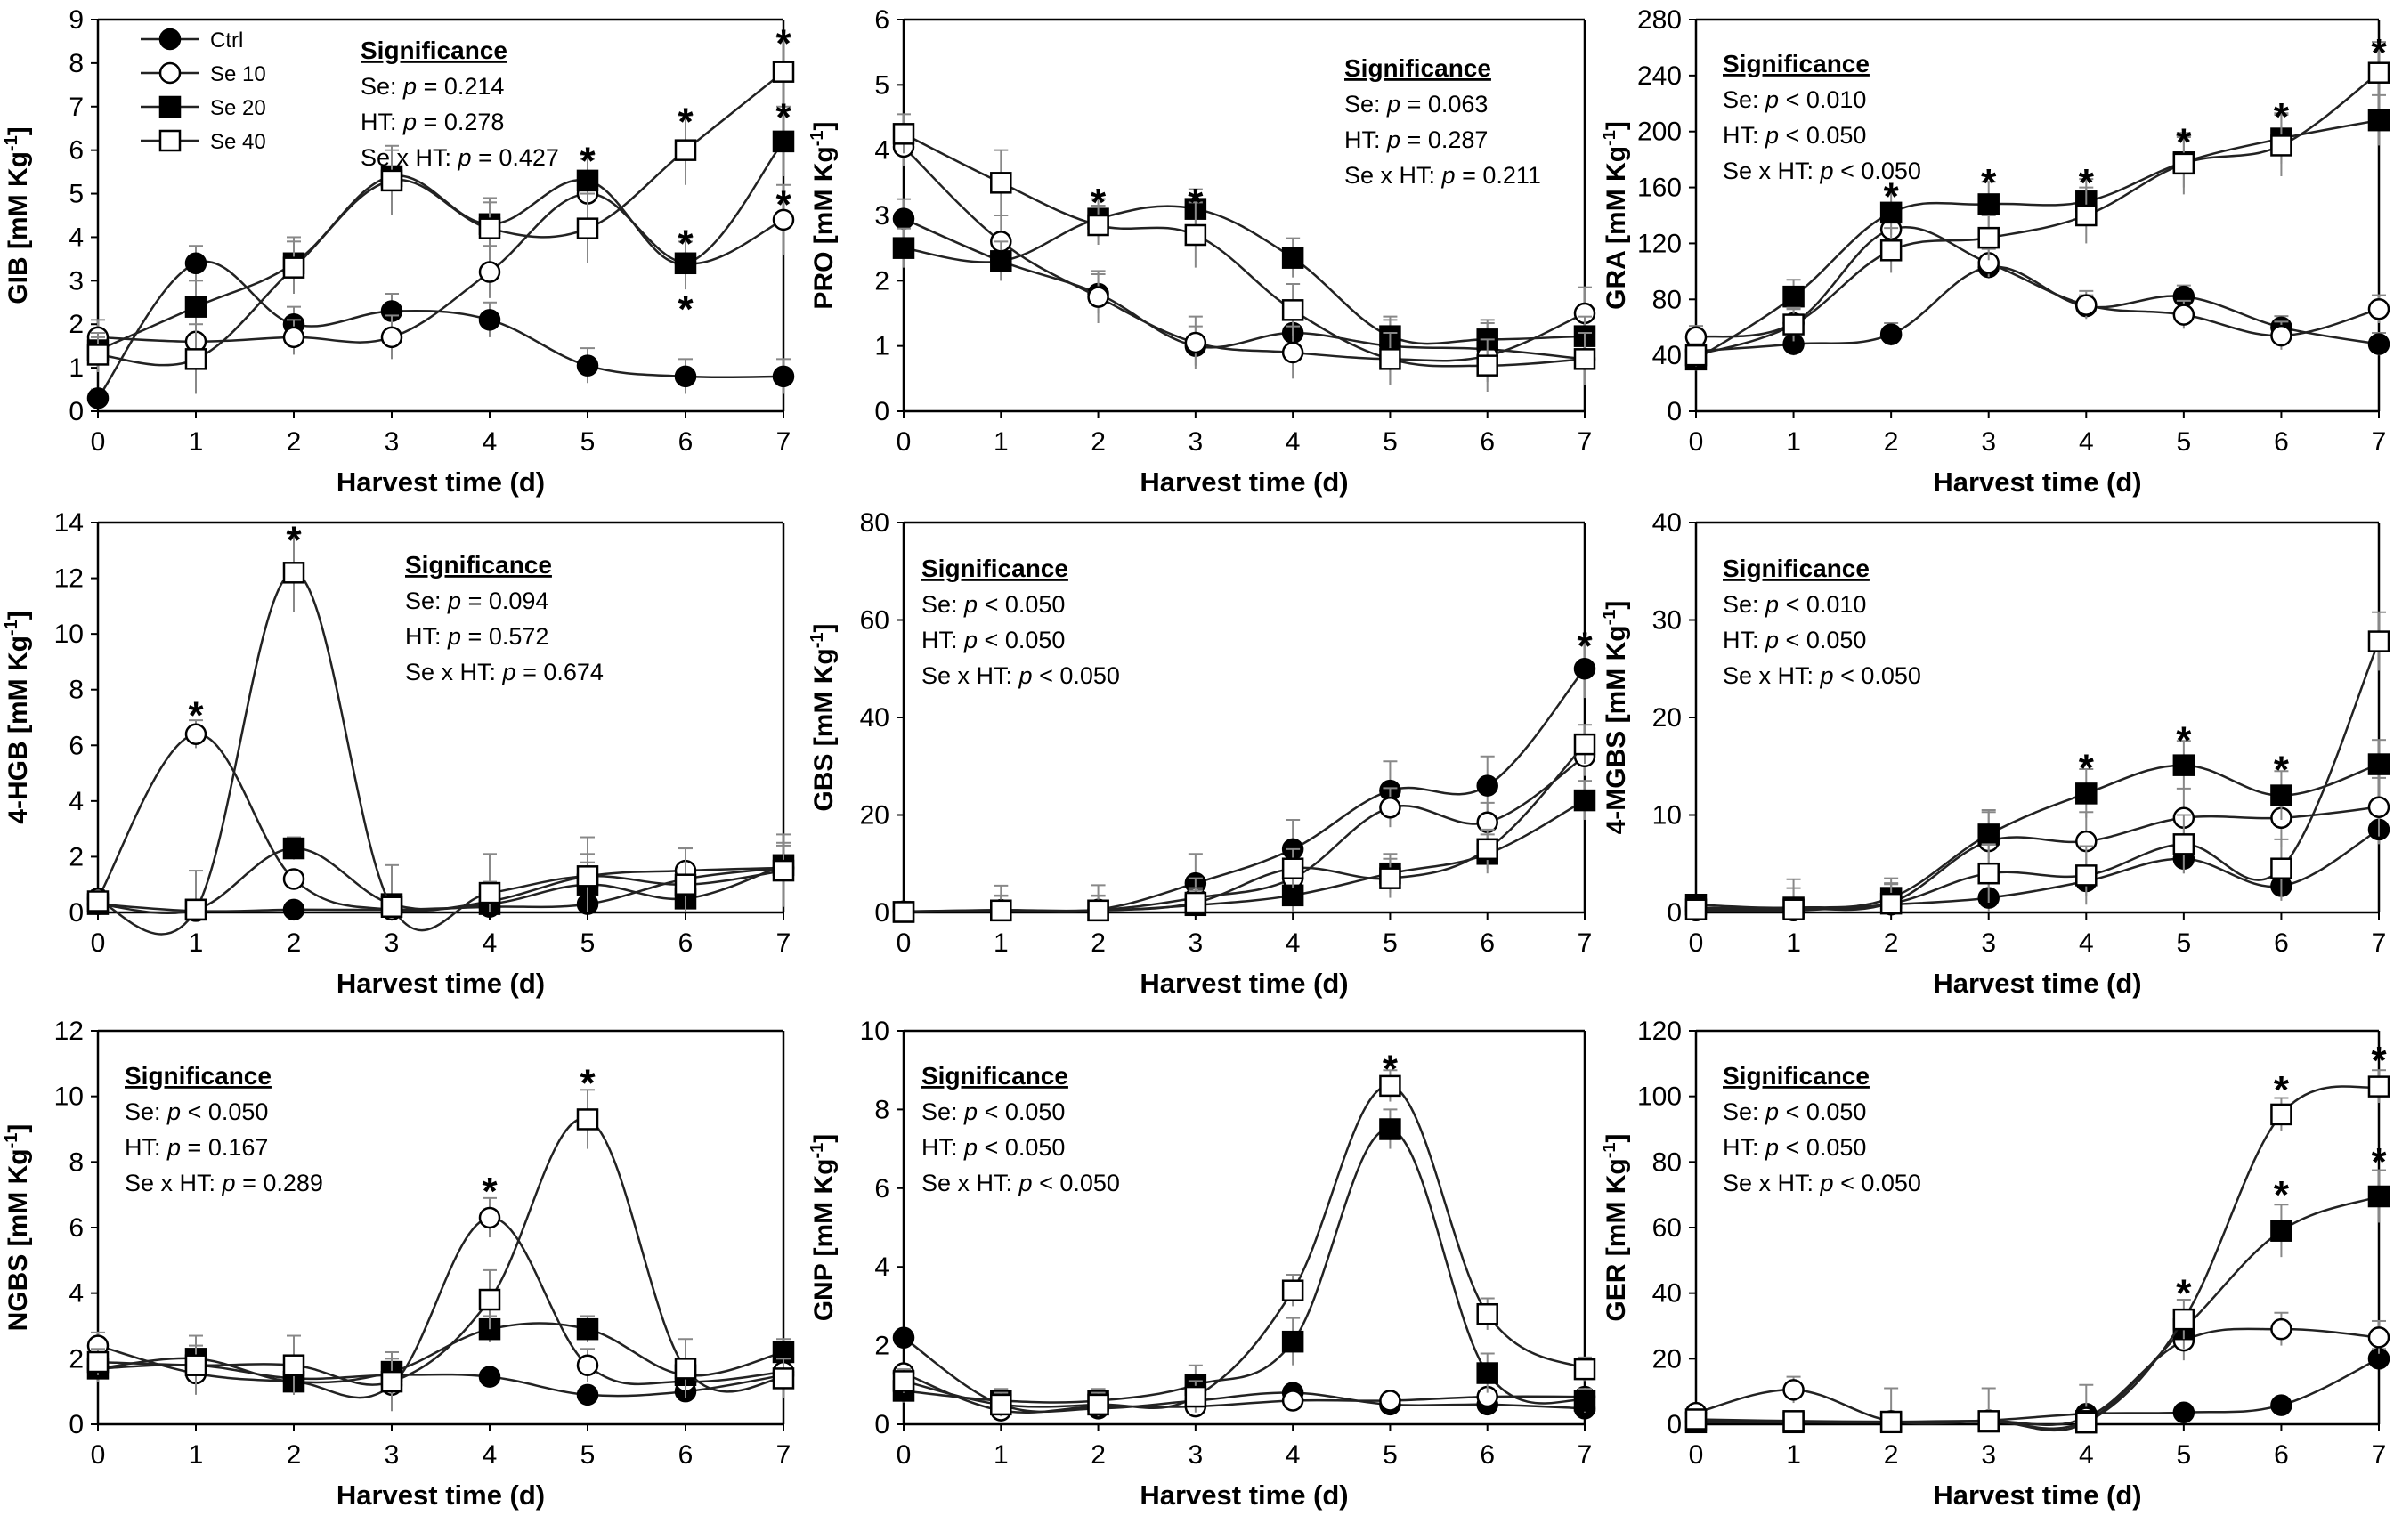  Describe the element at coordinates (76, 1162) in the screenshot. I see `y-tick-label: 8` at that location.